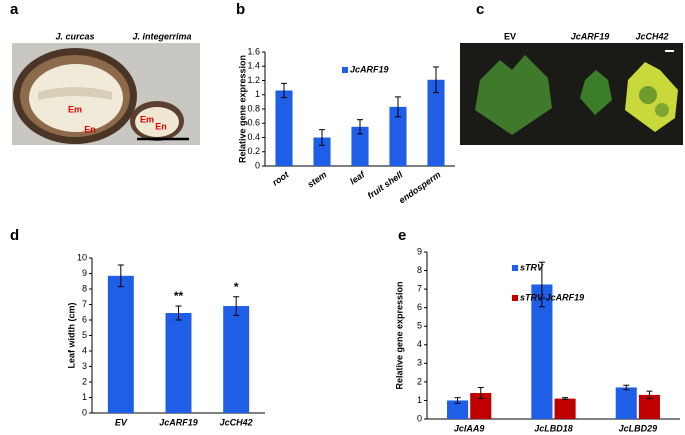  Describe the element at coordinates (402, 235) in the screenshot. I see `panel-label: e` at that location.